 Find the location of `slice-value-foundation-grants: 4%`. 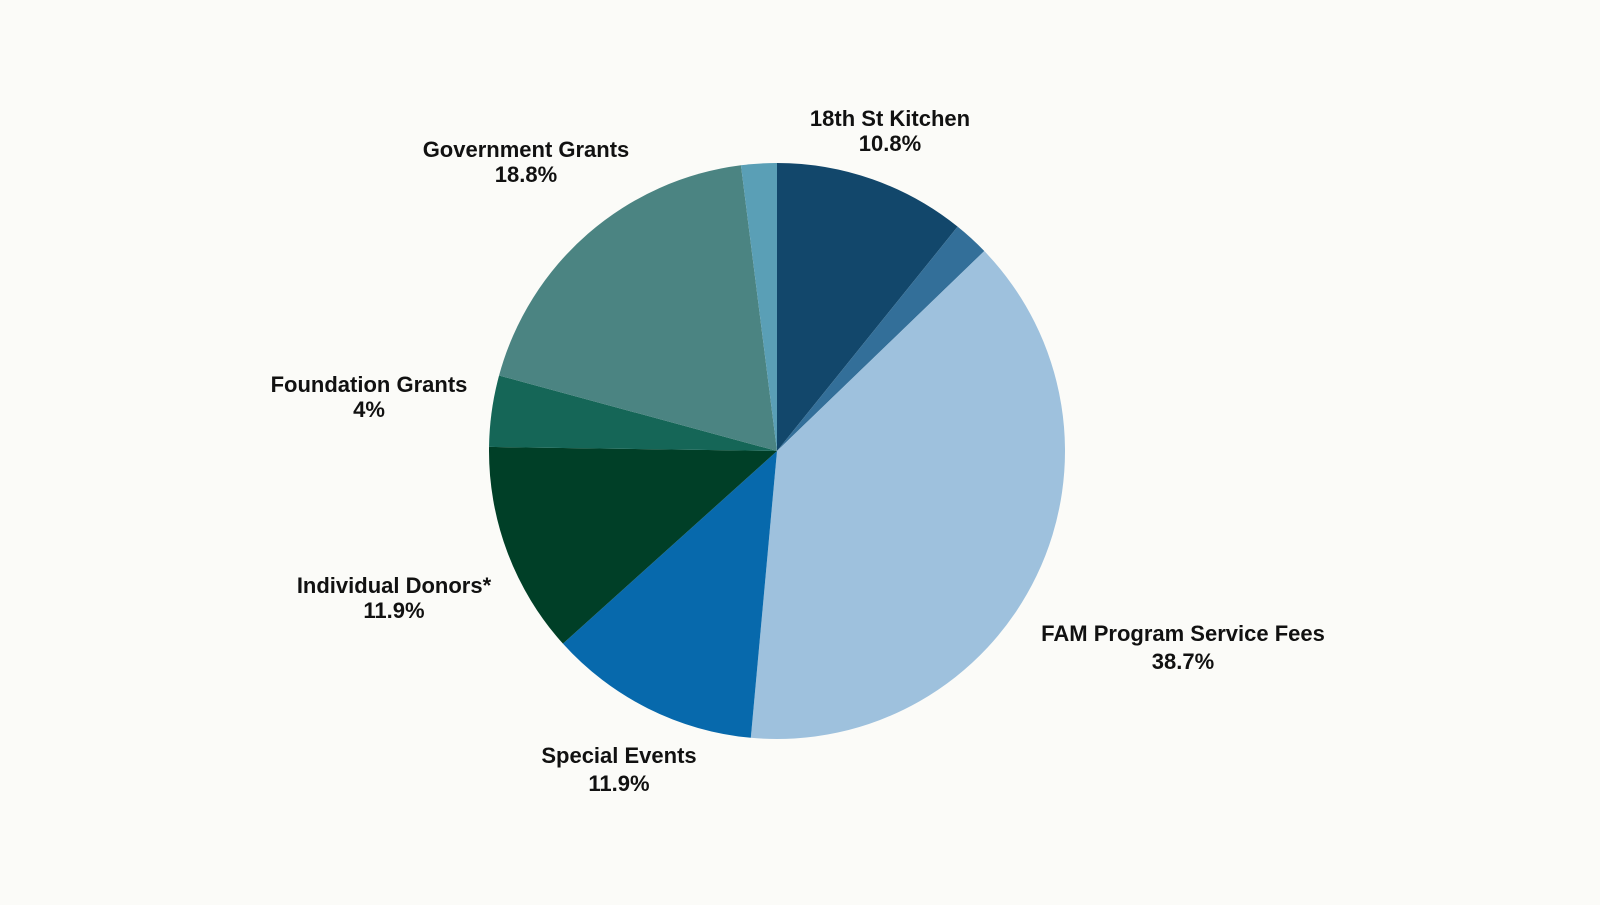

slice-value-foundation-grants: 4% is located at coordinates (369, 409).